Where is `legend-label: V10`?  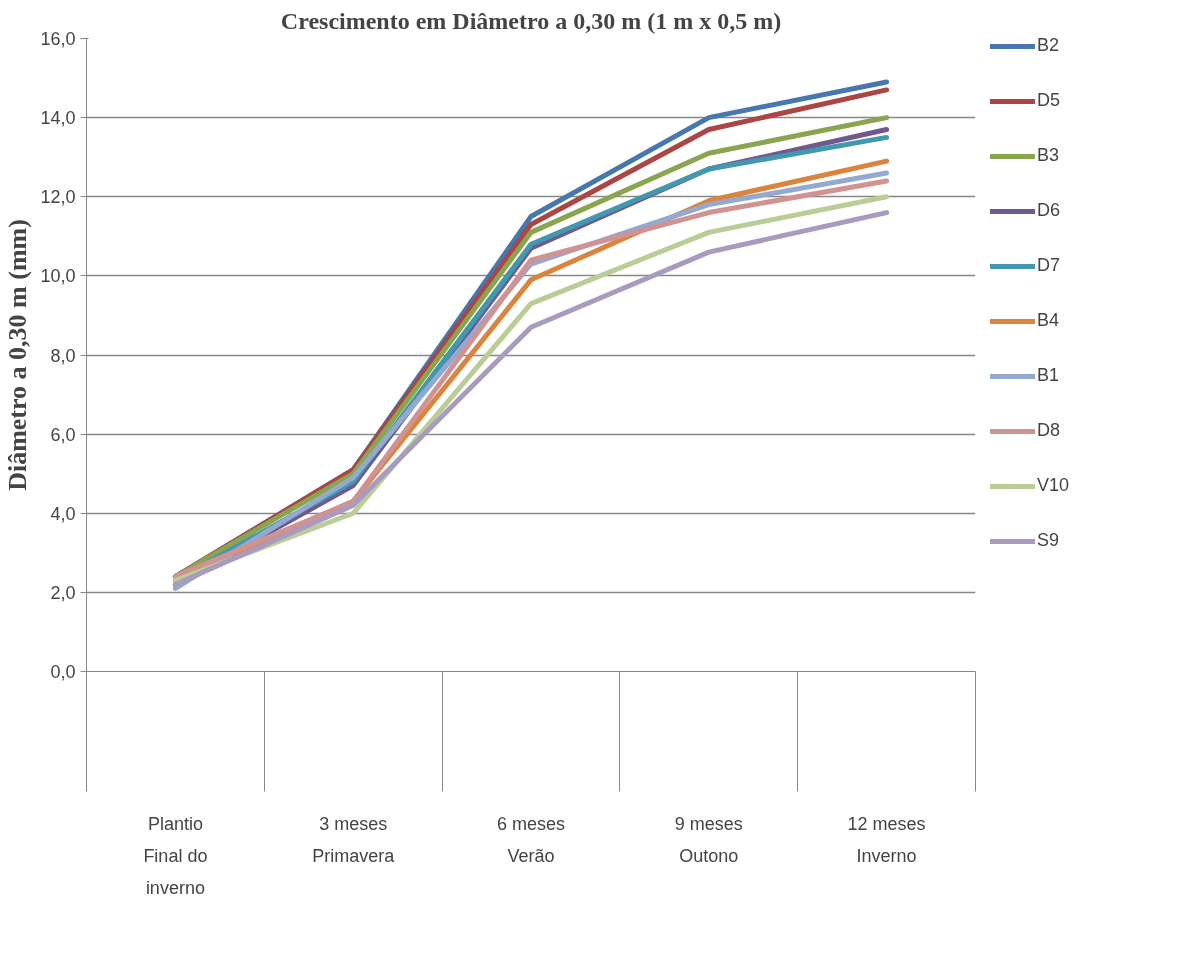 legend-label: V10 is located at coordinates (1053, 485).